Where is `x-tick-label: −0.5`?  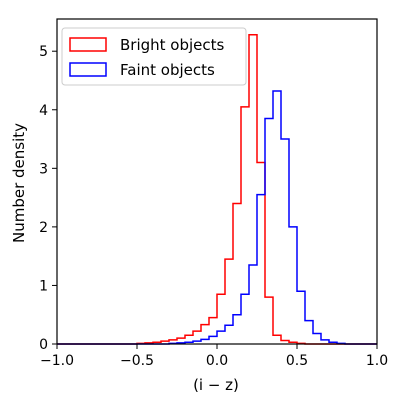 x-tick-label: −0.5 is located at coordinates (137, 361).